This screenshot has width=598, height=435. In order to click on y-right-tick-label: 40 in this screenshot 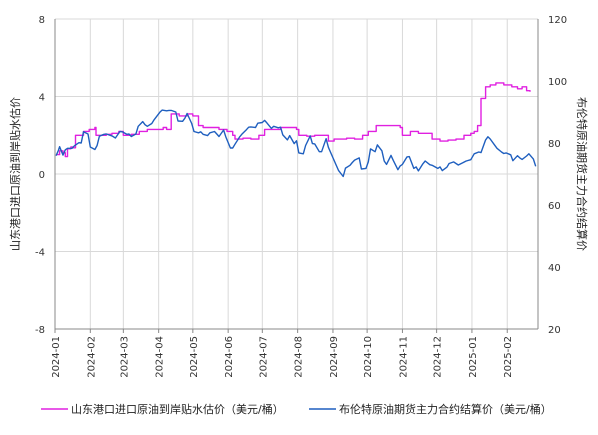, I will do `click(554, 268)`.